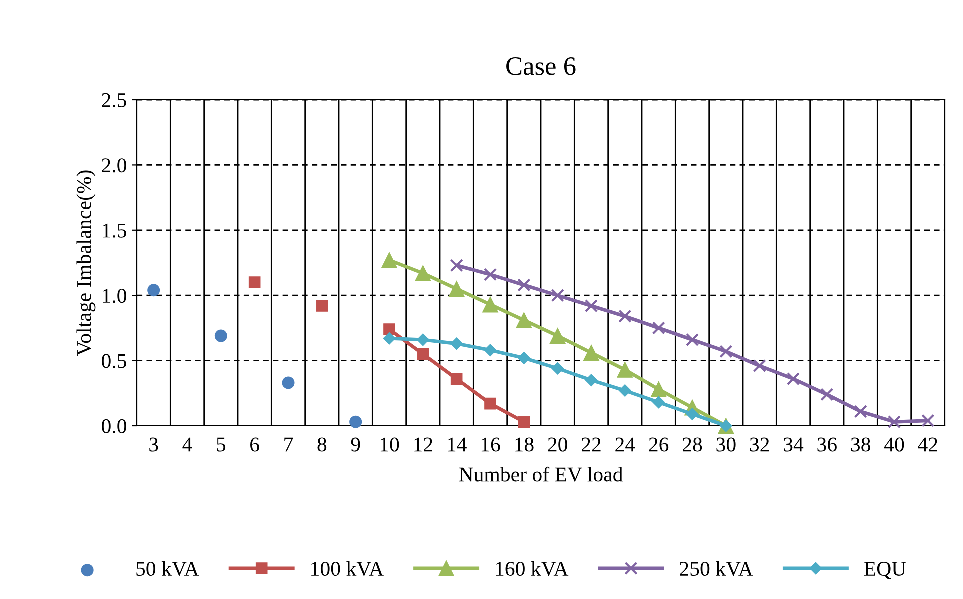 The image size is (963, 599). Describe the element at coordinates (860, 445) in the screenshot. I see `x-tick-label: 38` at that location.